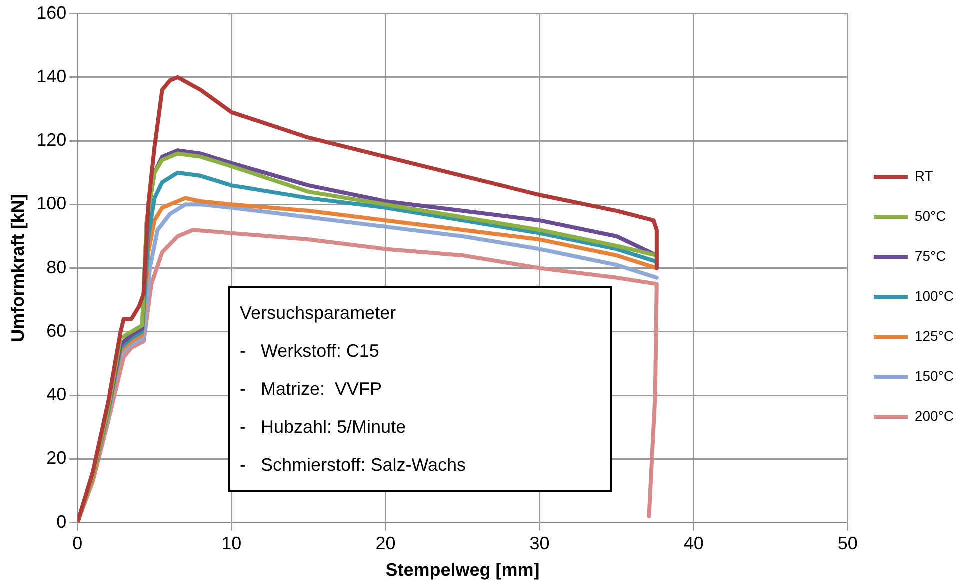 Image resolution: width=968 pixels, height=586 pixels. What do you see at coordinates (324, 427) in the screenshot?
I see `annotation: - Hubzahl: 5/Minute` at bounding box center [324, 427].